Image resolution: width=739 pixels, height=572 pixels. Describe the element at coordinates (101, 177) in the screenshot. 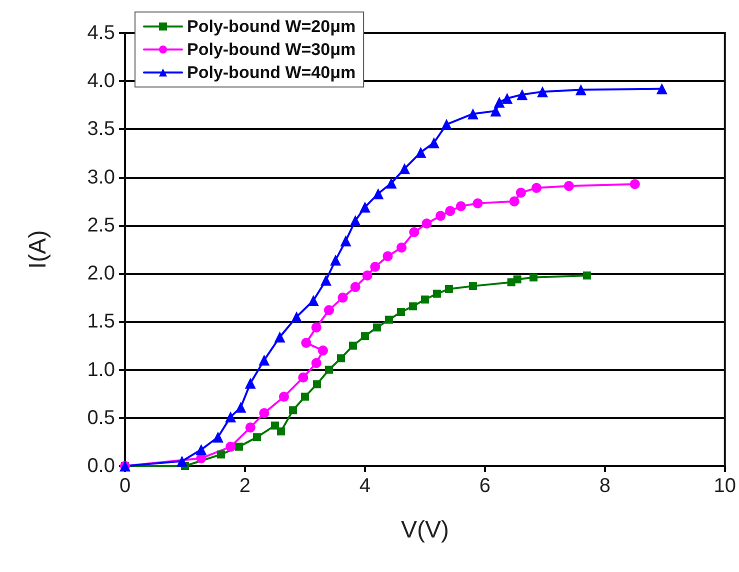

I see `y-tick-label: 3.0` at that location.